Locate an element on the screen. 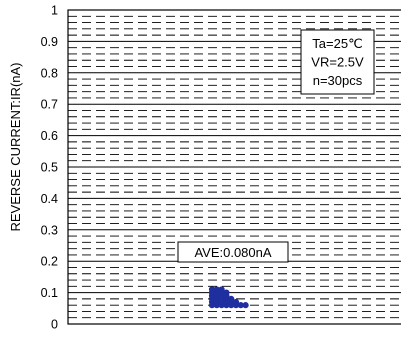 This screenshot has width=401, height=347. y-axis-ticks: 0 0.1 0.2 0.3 0.4 0.5 0.6 0.7 0.8 0.9 1 is located at coordinates (49, 168).